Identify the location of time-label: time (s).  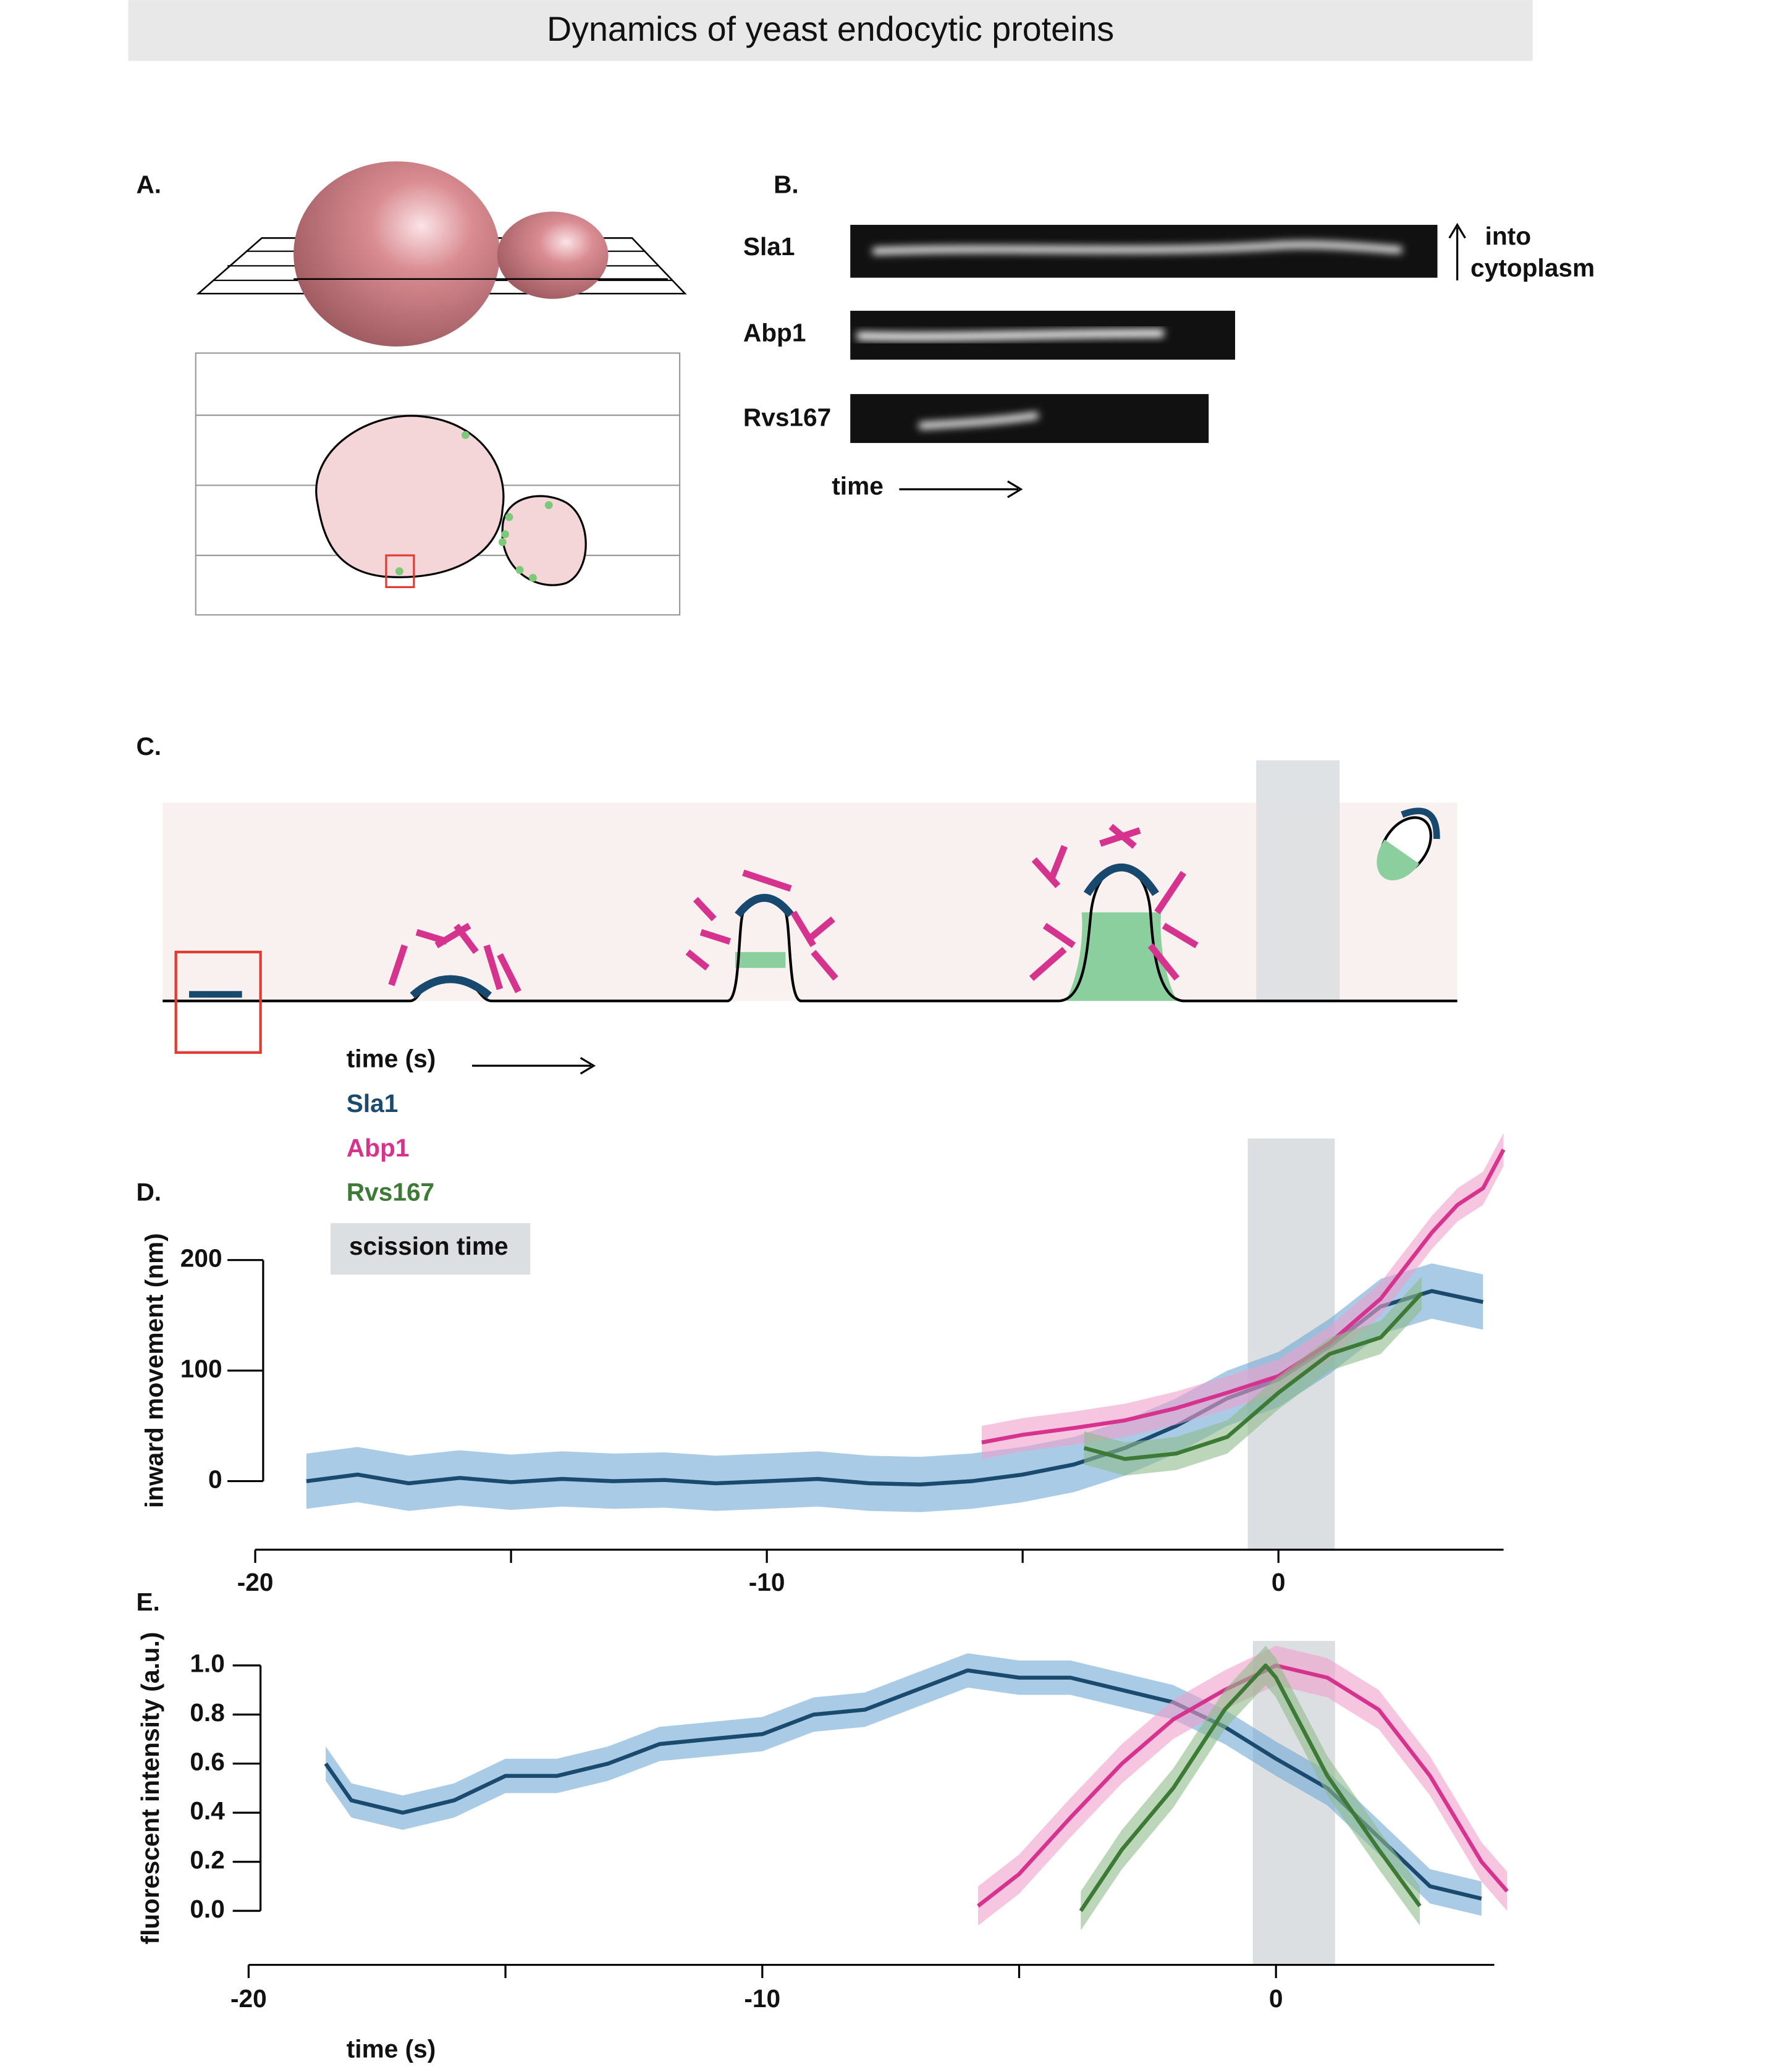
(391, 1058).